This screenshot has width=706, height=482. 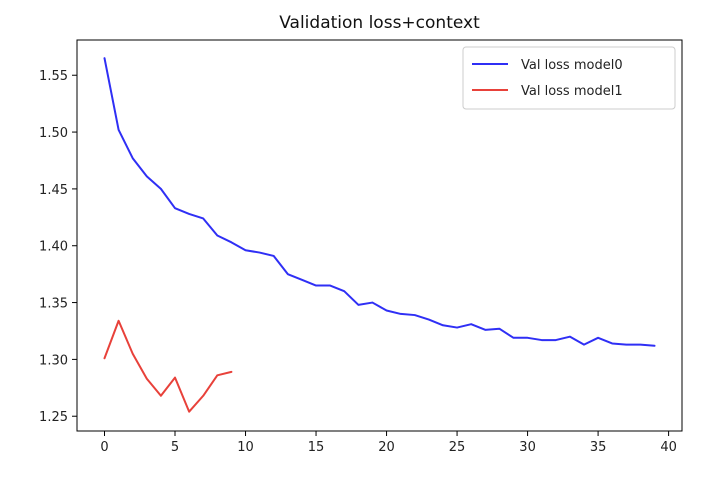 I want to click on y-tick-label: 1.35, so click(x=53, y=304).